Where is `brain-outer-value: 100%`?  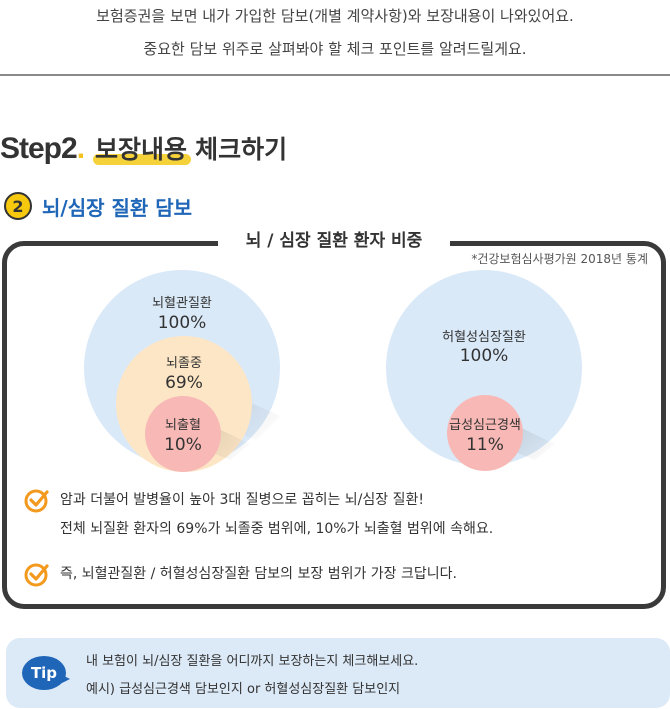 brain-outer-value: 100% is located at coordinates (182, 323).